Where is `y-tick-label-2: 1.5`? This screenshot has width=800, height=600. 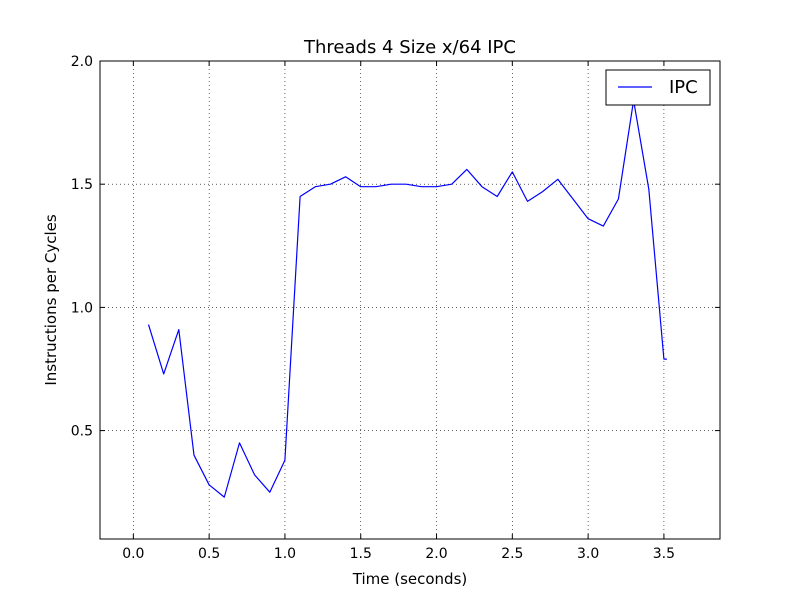
y-tick-label-2: 1.5 is located at coordinates (82, 185).